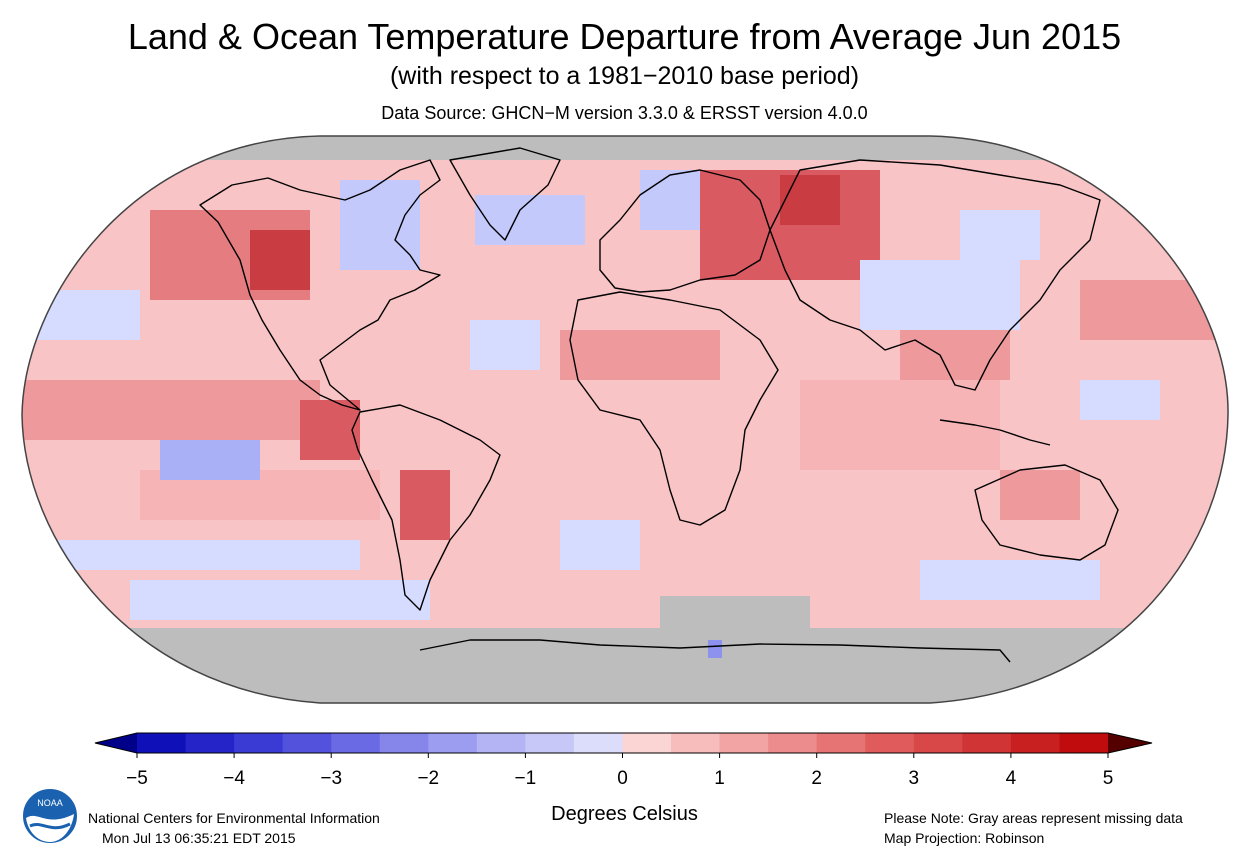  I want to click on colorbar-tick-label: −3, so click(331, 778).